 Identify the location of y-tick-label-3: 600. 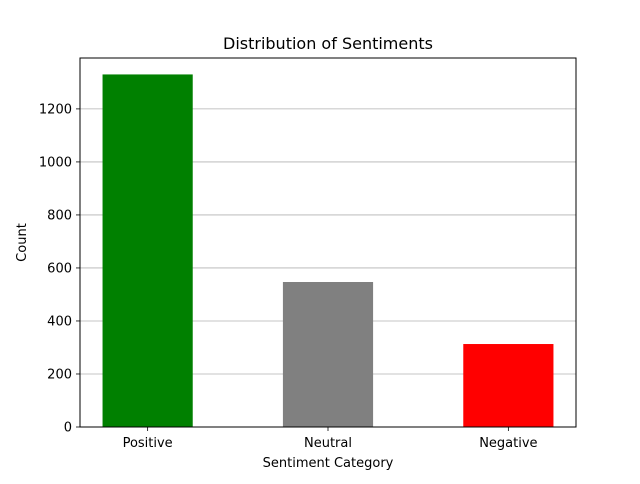
(59, 268).